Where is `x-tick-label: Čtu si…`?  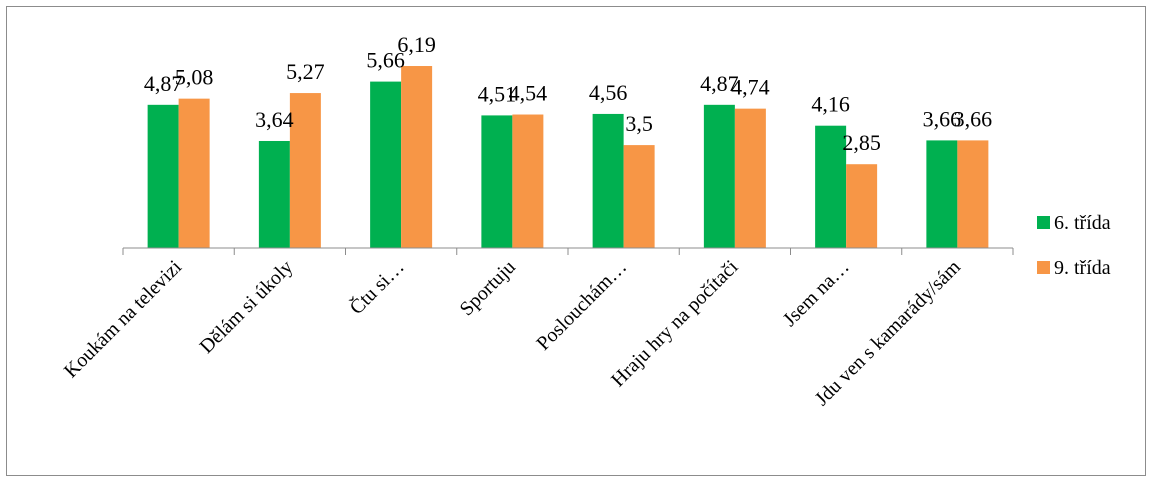
x-tick-label: Čtu si… is located at coordinates (376, 287).